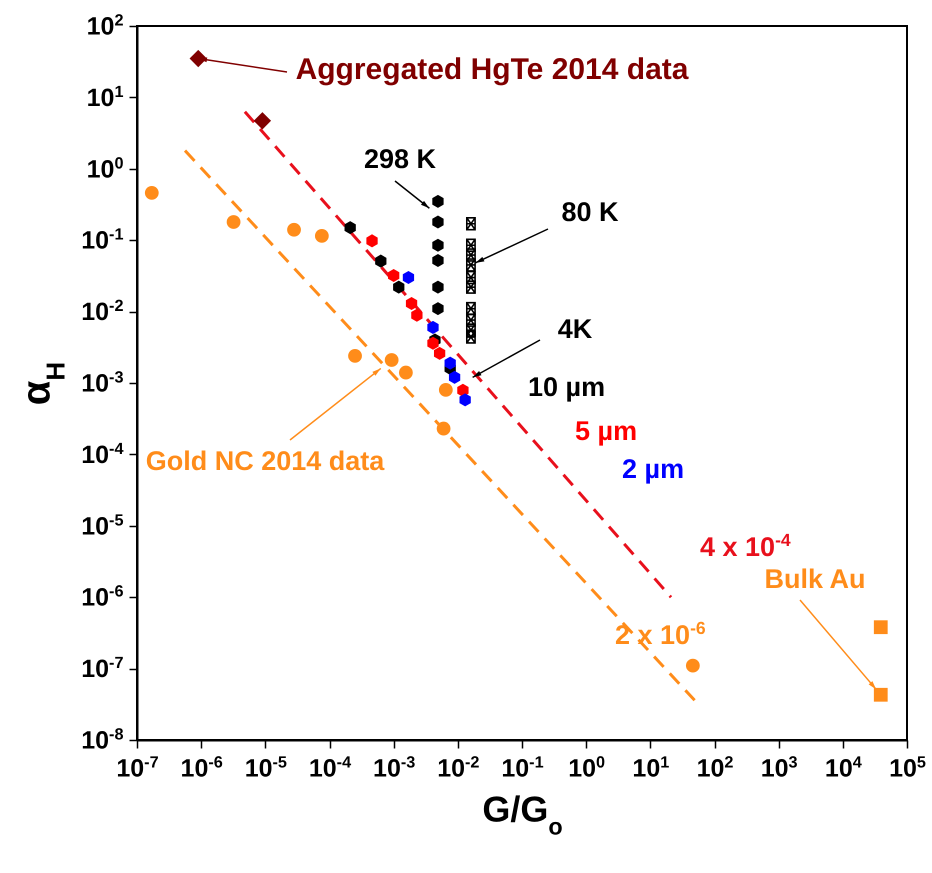 The height and width of the screenshot is (873, 932). Describe the element at coordinates (102, 454) in the screenshot. I see `y-tick-label: 10$^{-4}$` at that location.